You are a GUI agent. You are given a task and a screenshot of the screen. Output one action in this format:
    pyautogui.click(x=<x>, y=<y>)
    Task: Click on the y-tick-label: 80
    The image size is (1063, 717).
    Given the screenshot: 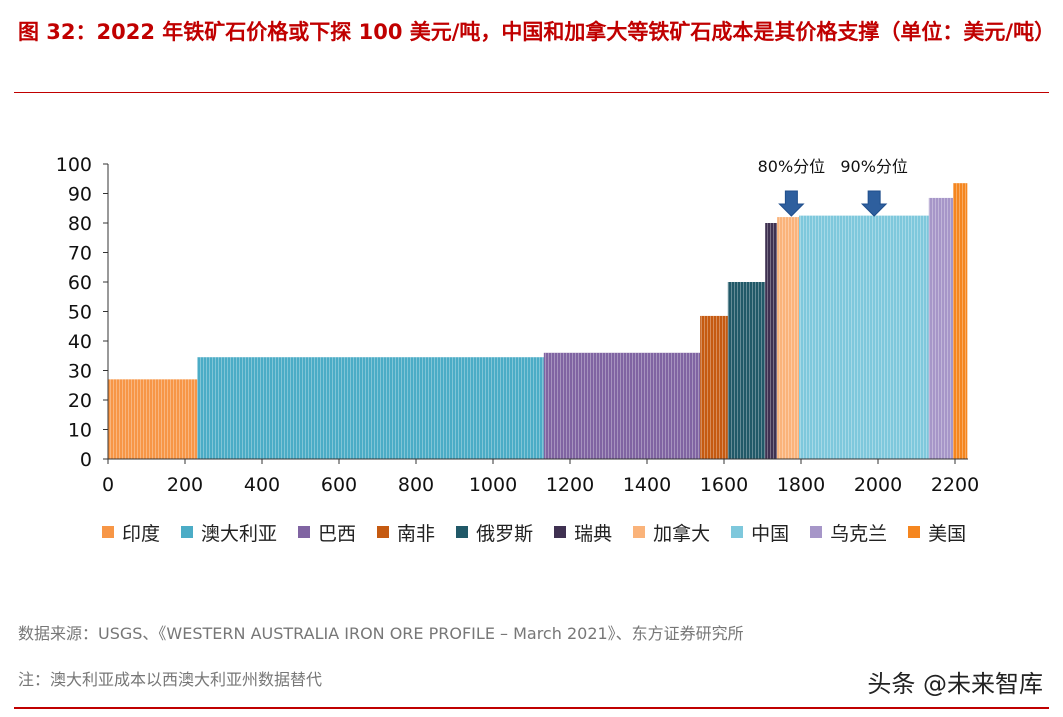 What is the action you would take?
    pyautogui.click(x=80, y=224)
    